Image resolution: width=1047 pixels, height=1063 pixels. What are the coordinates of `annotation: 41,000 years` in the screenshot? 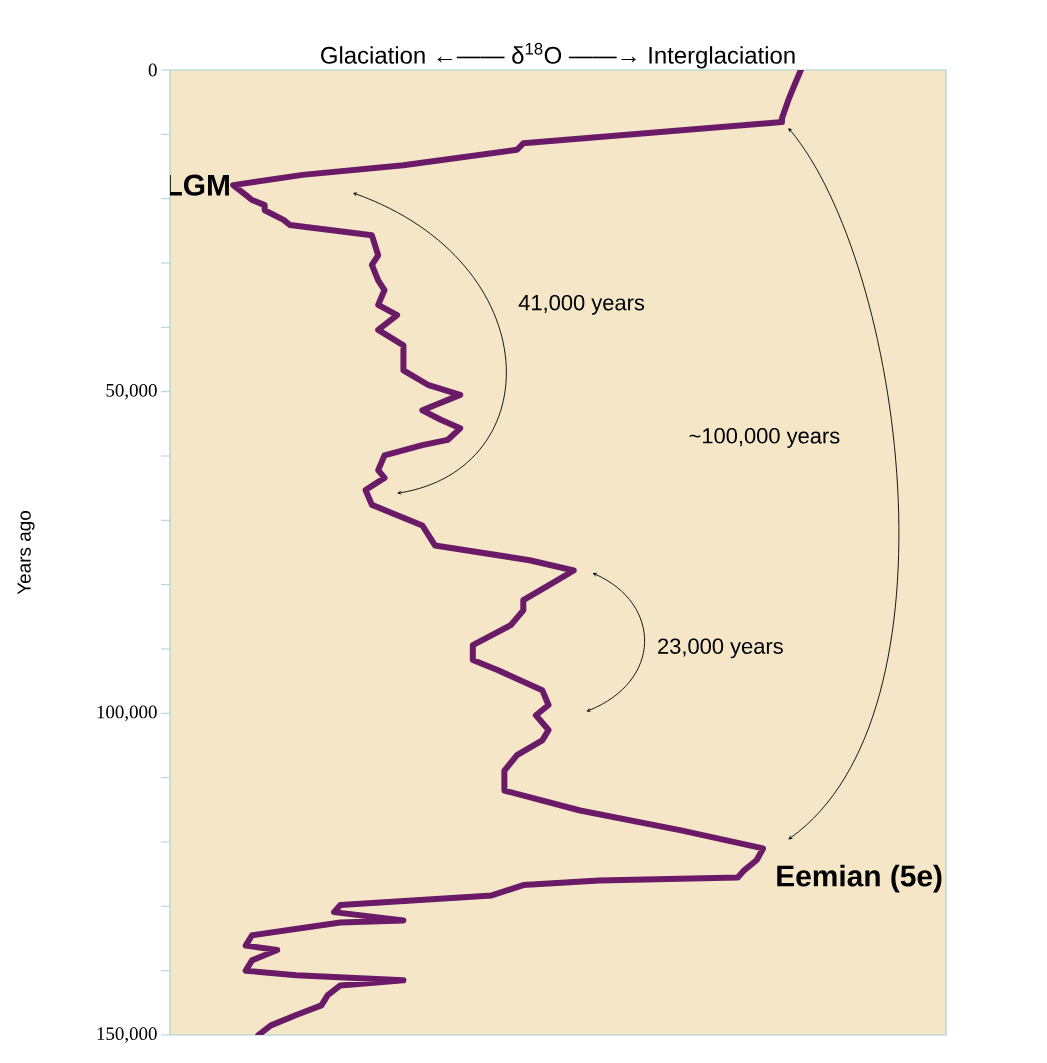 It's located at (581, 304).